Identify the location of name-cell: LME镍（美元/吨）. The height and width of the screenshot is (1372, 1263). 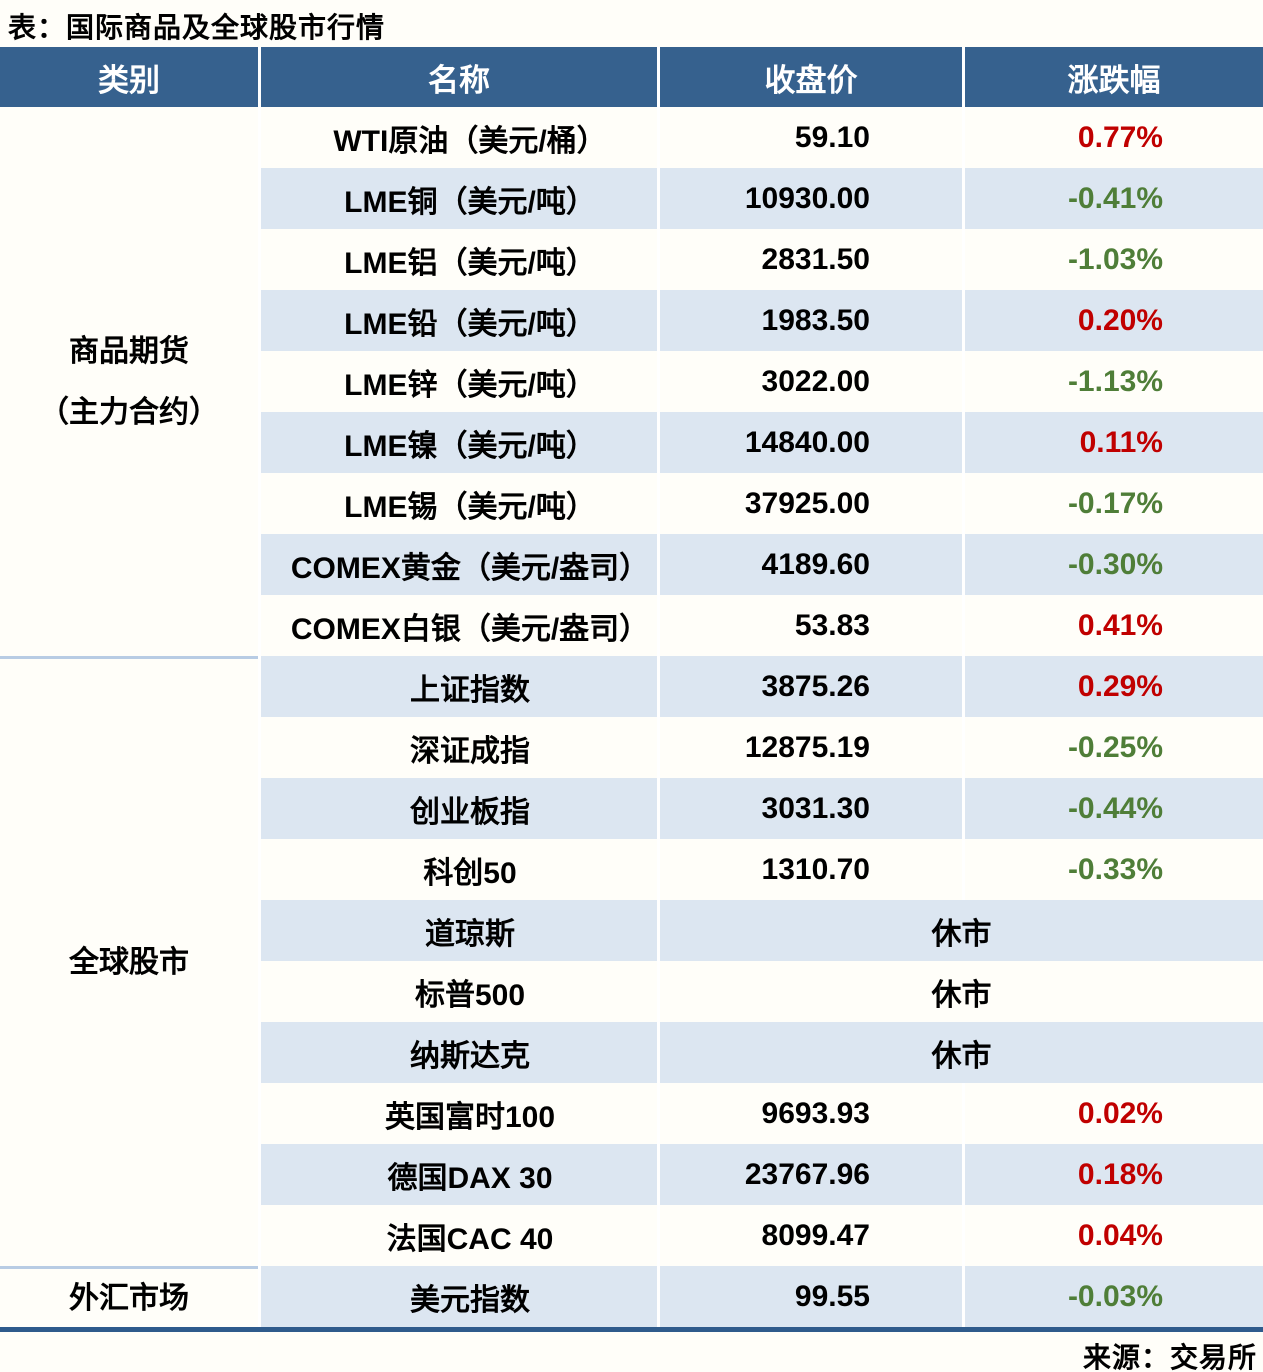
(457, 442).